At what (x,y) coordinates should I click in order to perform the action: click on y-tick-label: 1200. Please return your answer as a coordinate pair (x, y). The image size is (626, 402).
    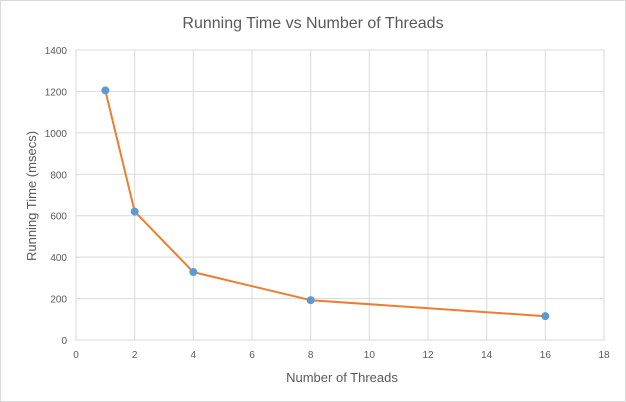
    Looking at the image, I should click on (56, 92).